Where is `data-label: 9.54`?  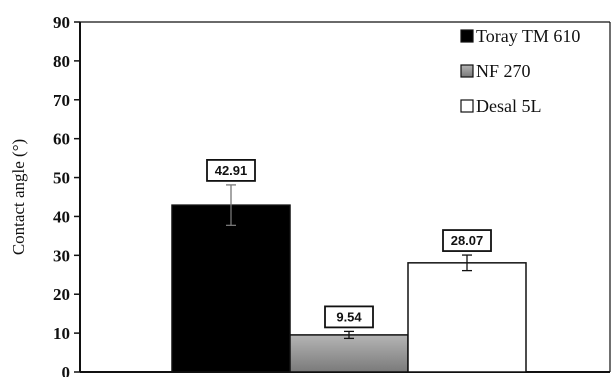 data-label: 9.54 is located at coordinates (349, 316).